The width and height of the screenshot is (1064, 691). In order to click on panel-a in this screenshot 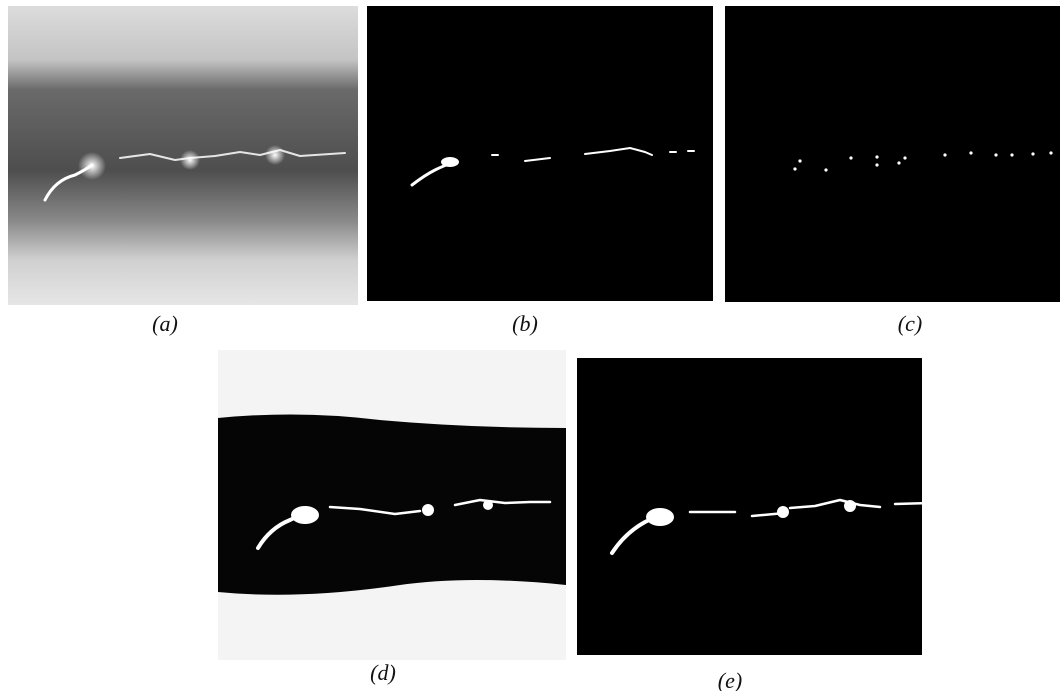, I will do `click(183, 155)`.